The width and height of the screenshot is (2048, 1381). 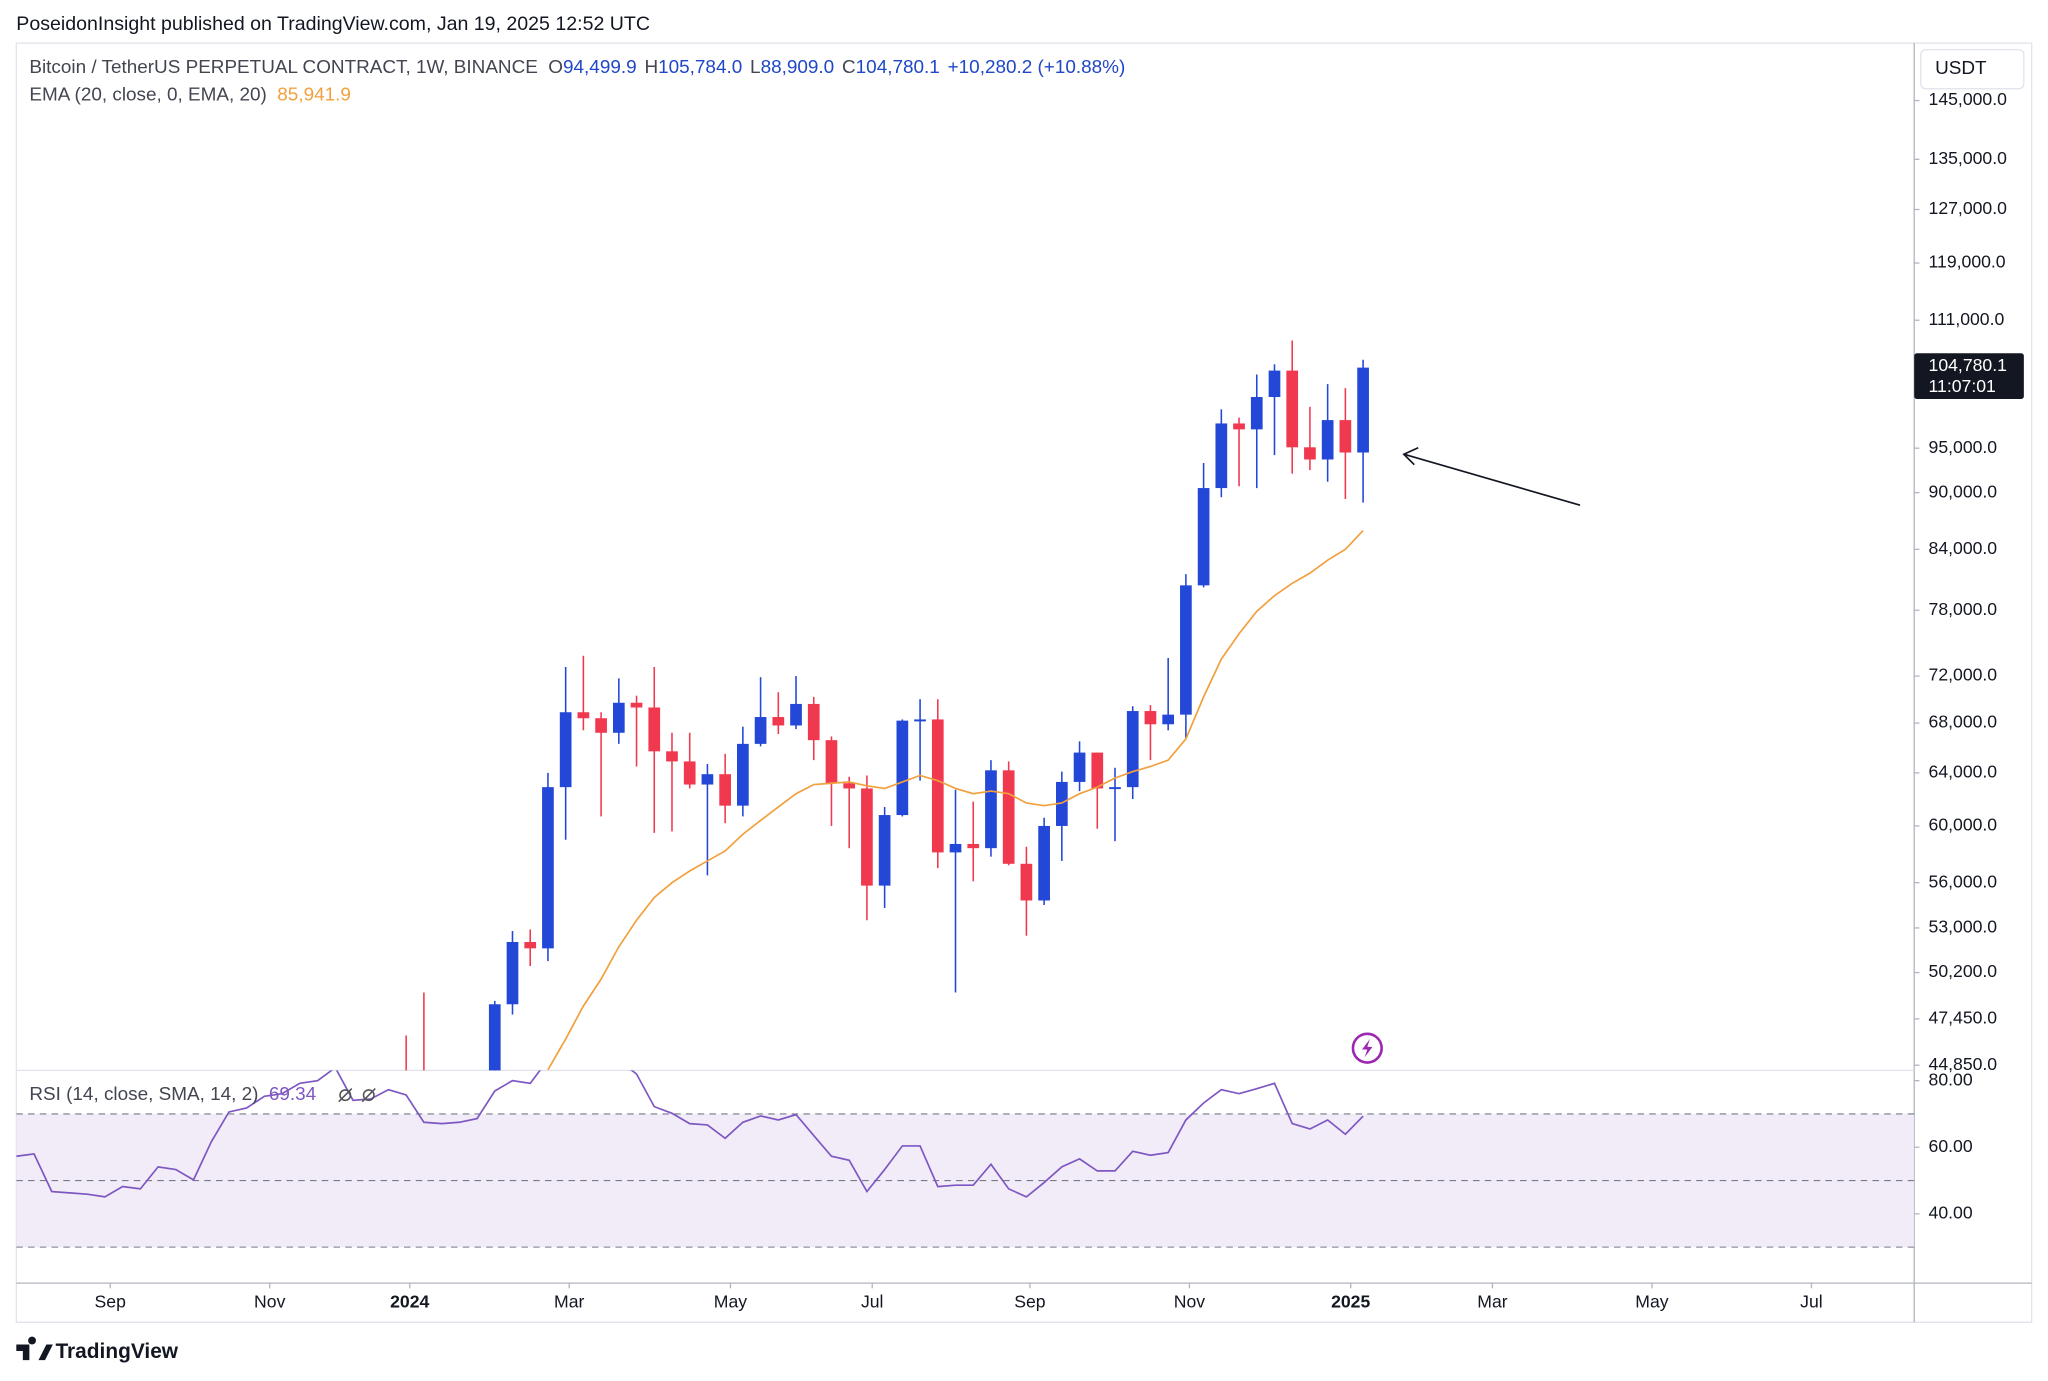 I want to click on arrow-annotation, so click(x=1491, y=476).